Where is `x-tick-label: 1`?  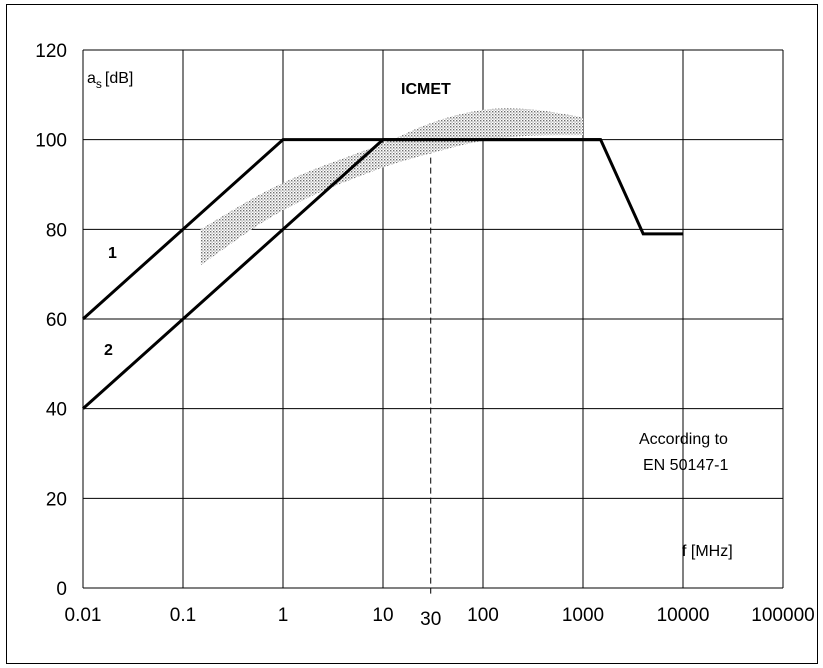 x-tick-label: 1 is located at coordinates (283, 615).